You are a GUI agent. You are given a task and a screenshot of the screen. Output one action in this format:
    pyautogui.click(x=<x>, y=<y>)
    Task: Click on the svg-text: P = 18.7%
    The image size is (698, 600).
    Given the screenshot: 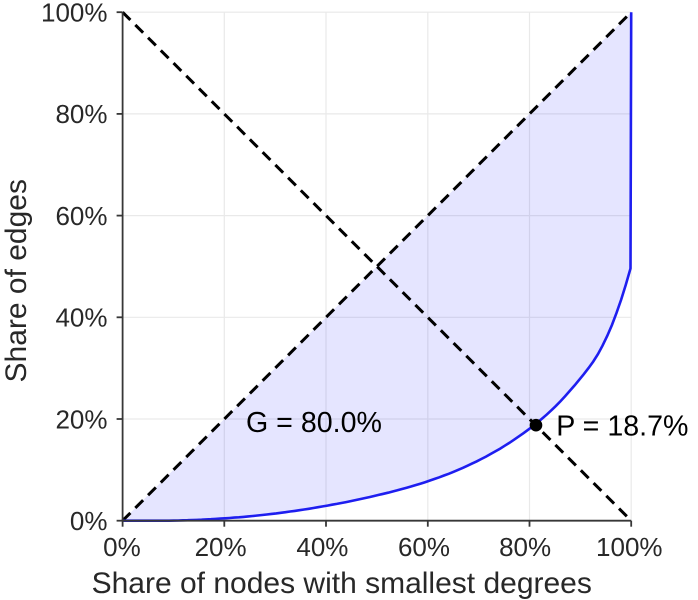 What is the action you would take?
    pyautogui.click(x=622, y=426)
    